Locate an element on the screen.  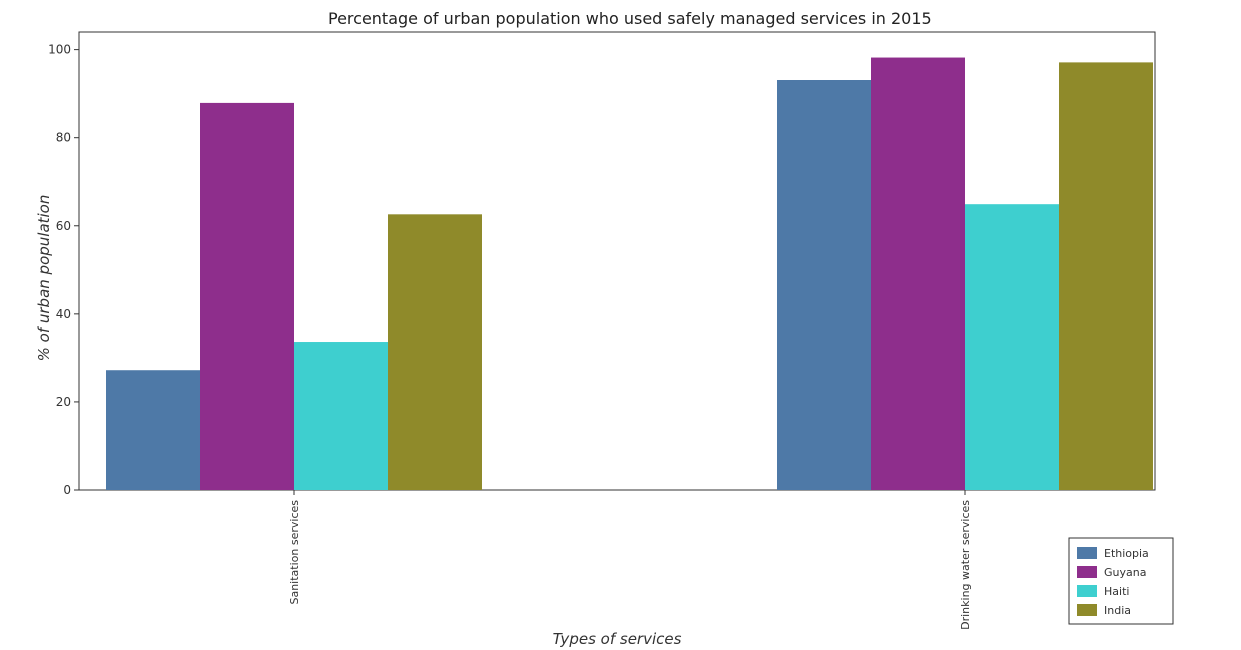
legend-swatch-guyana is located at coordinates (1087, 572).